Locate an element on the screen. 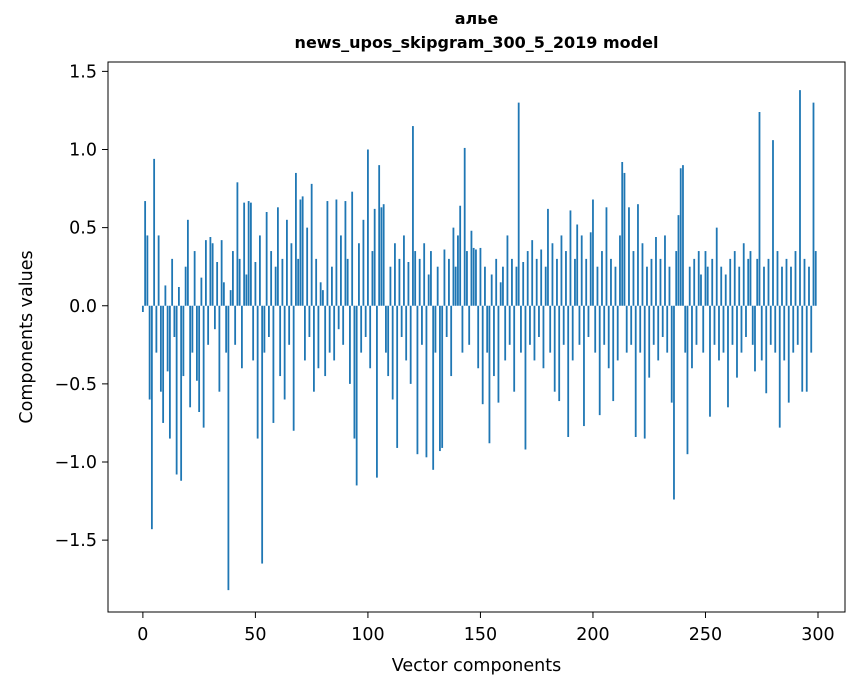 The height and width of the screenshot is (696, 867). x-tick-label: 200 is located at coordinates (592, 635).